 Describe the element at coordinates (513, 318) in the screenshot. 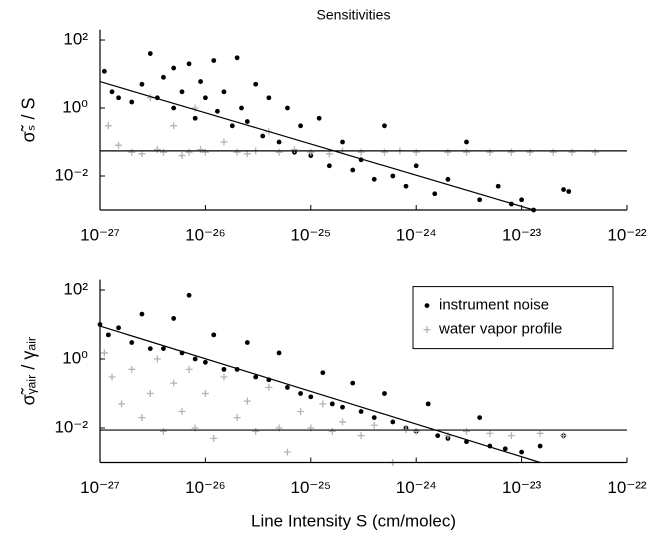

I see `legend-box` at that location.